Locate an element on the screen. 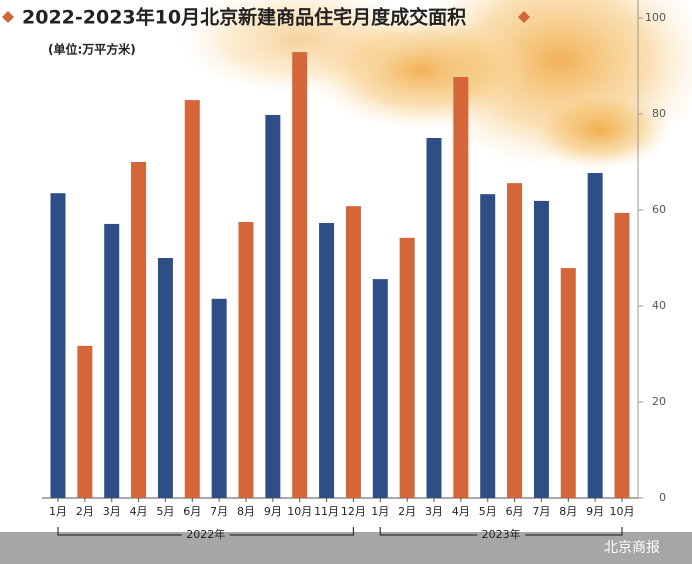  x-tick-label: 12月 is located at coordinates (353, 511).